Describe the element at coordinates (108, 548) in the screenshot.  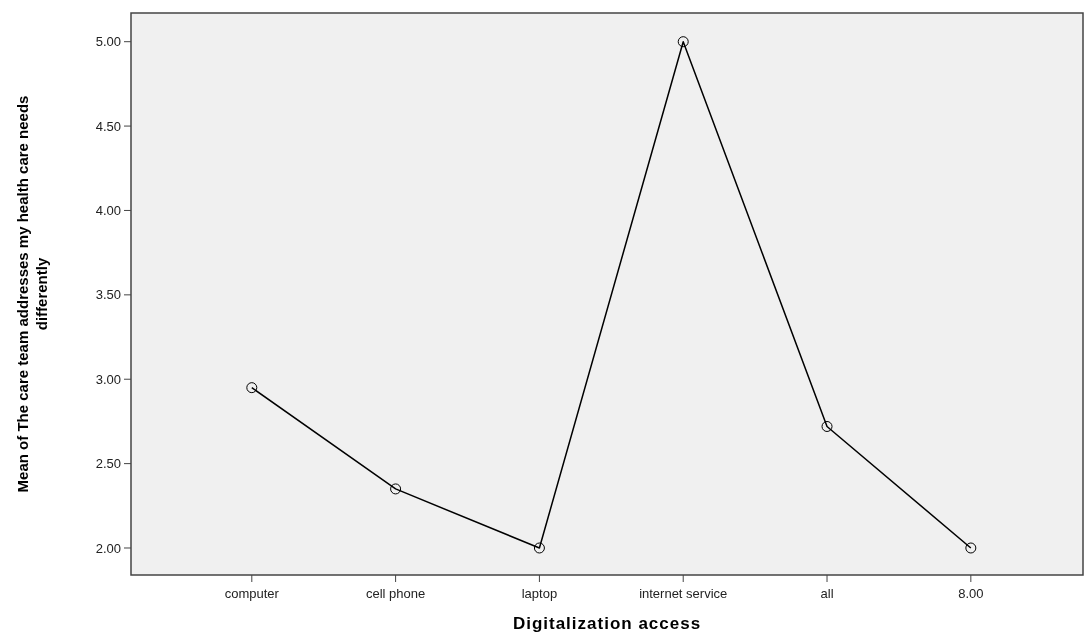
I see `y-tick-label: 2.00` at that location.